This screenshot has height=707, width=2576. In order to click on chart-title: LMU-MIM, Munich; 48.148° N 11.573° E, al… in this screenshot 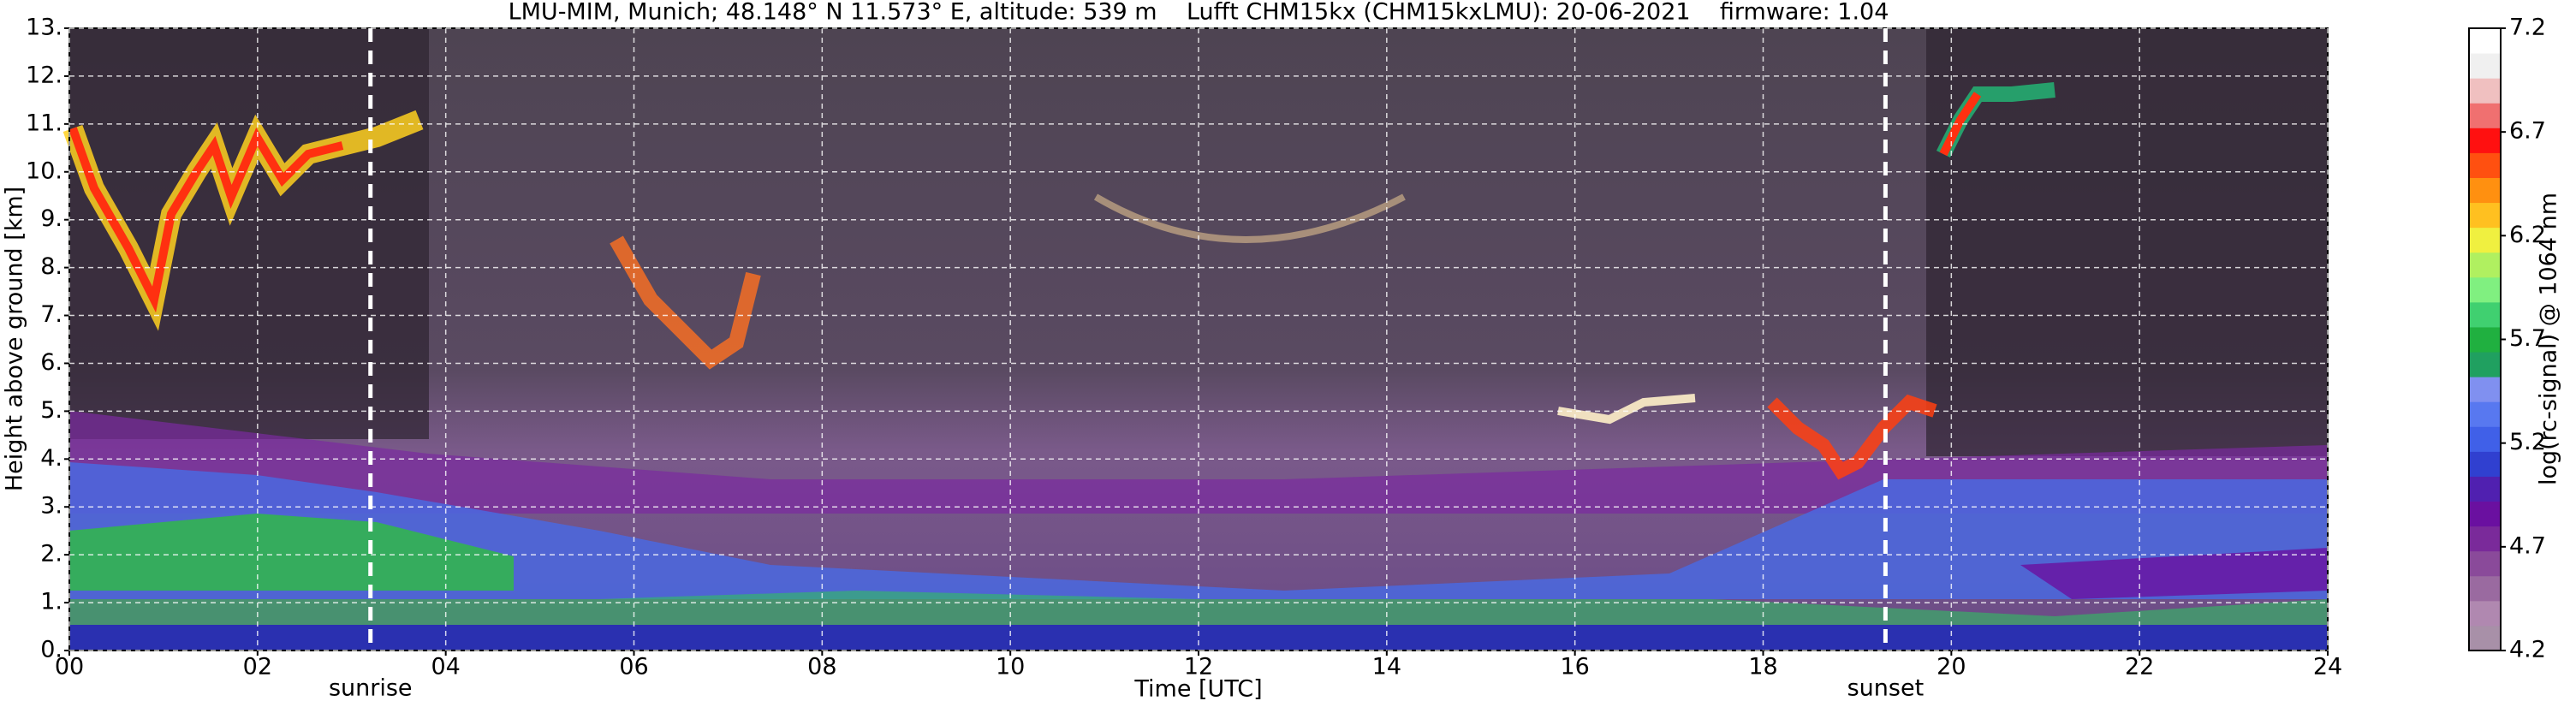, I will do `click(1199, 13)`.